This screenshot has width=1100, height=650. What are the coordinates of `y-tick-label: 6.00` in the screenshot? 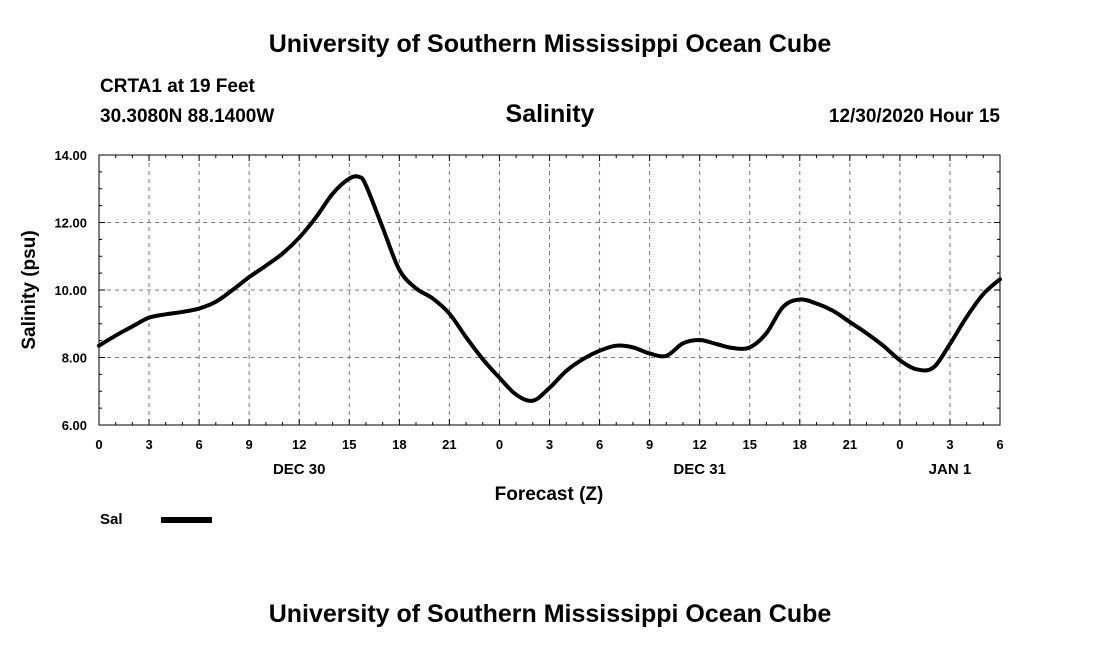 It's located at (74, 425).